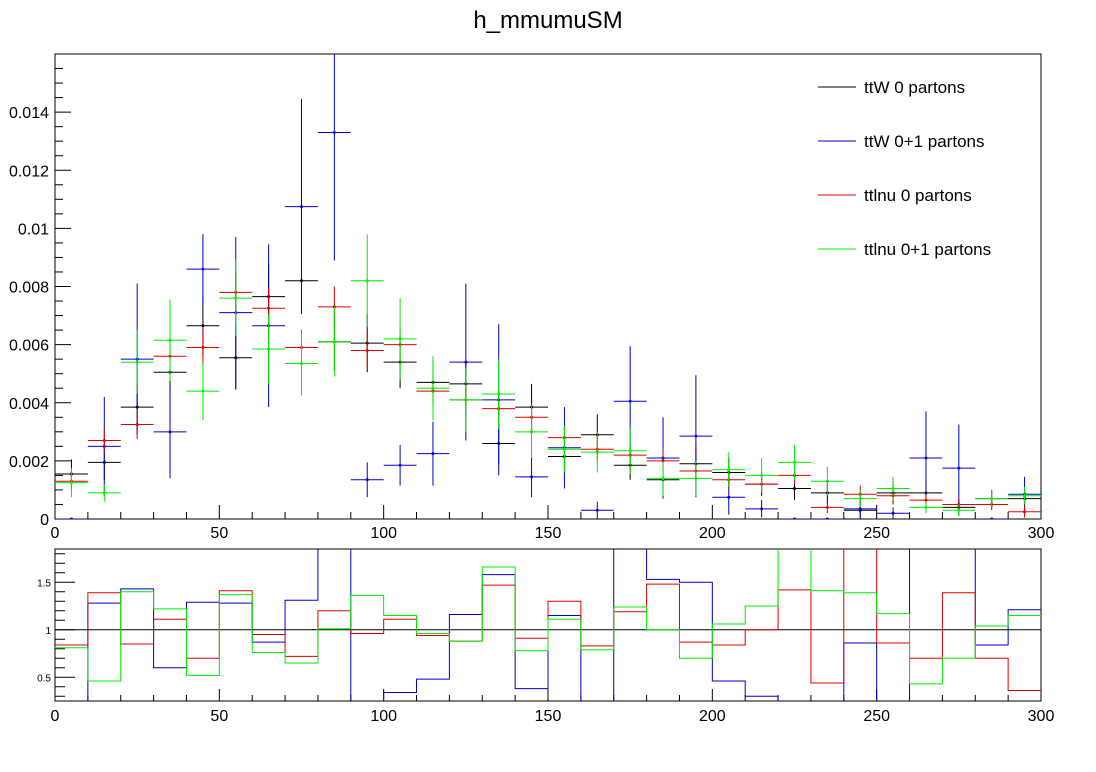  I want to click on ratio-x-tick-label: 200, so click(712, 716).